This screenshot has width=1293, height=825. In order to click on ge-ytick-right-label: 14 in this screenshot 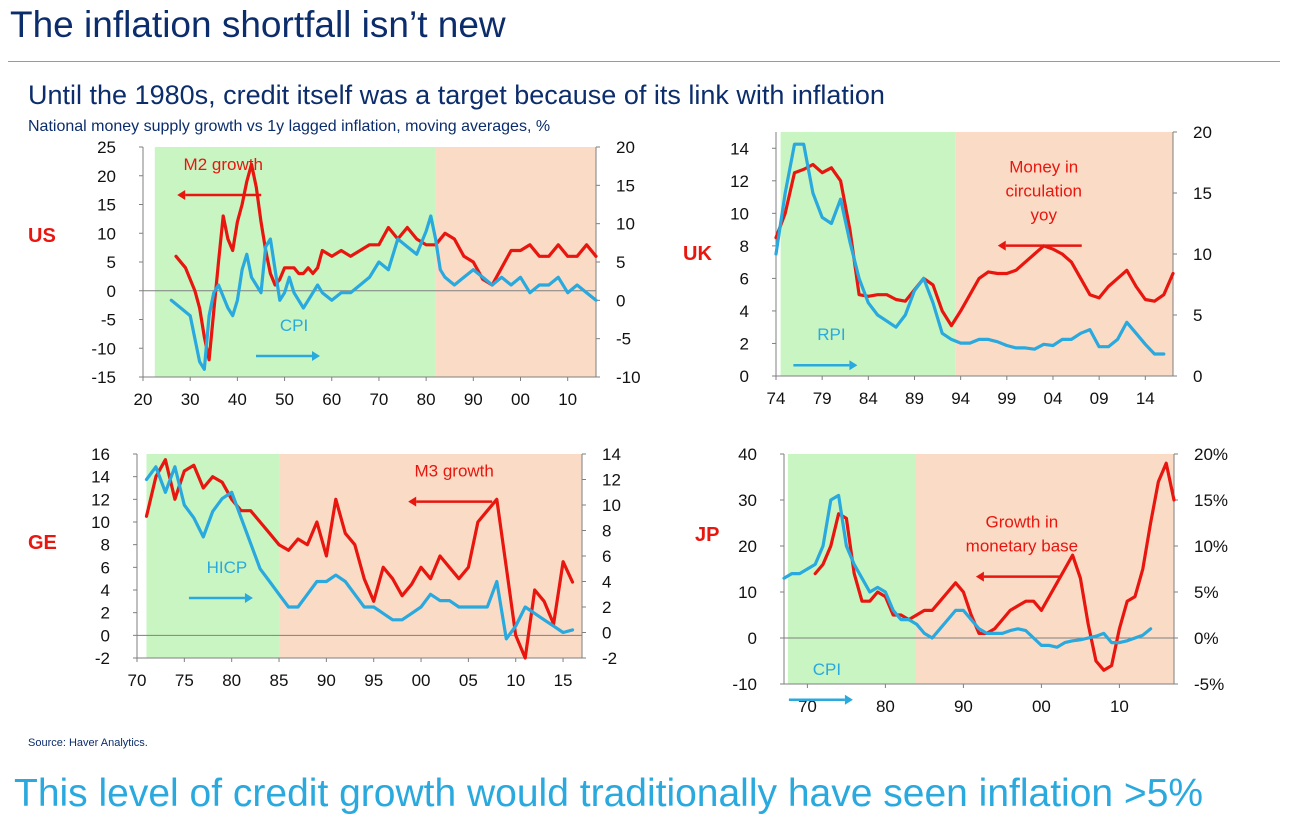, I will do `click(611, 454)`.